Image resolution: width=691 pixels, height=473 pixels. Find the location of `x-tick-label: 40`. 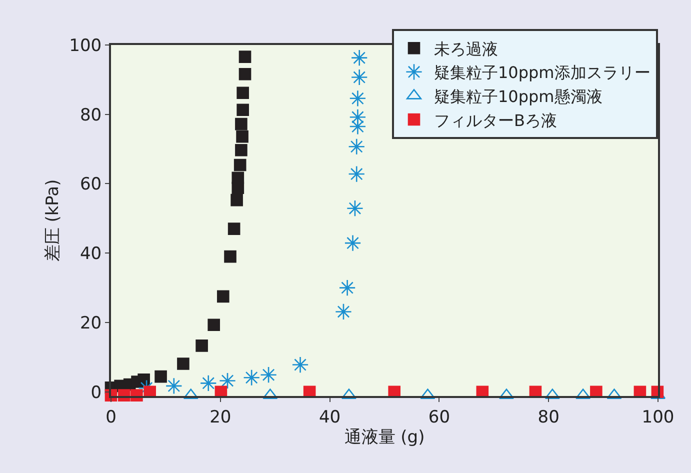

x-tick-label: 40 is located at coordinates (329, 417).